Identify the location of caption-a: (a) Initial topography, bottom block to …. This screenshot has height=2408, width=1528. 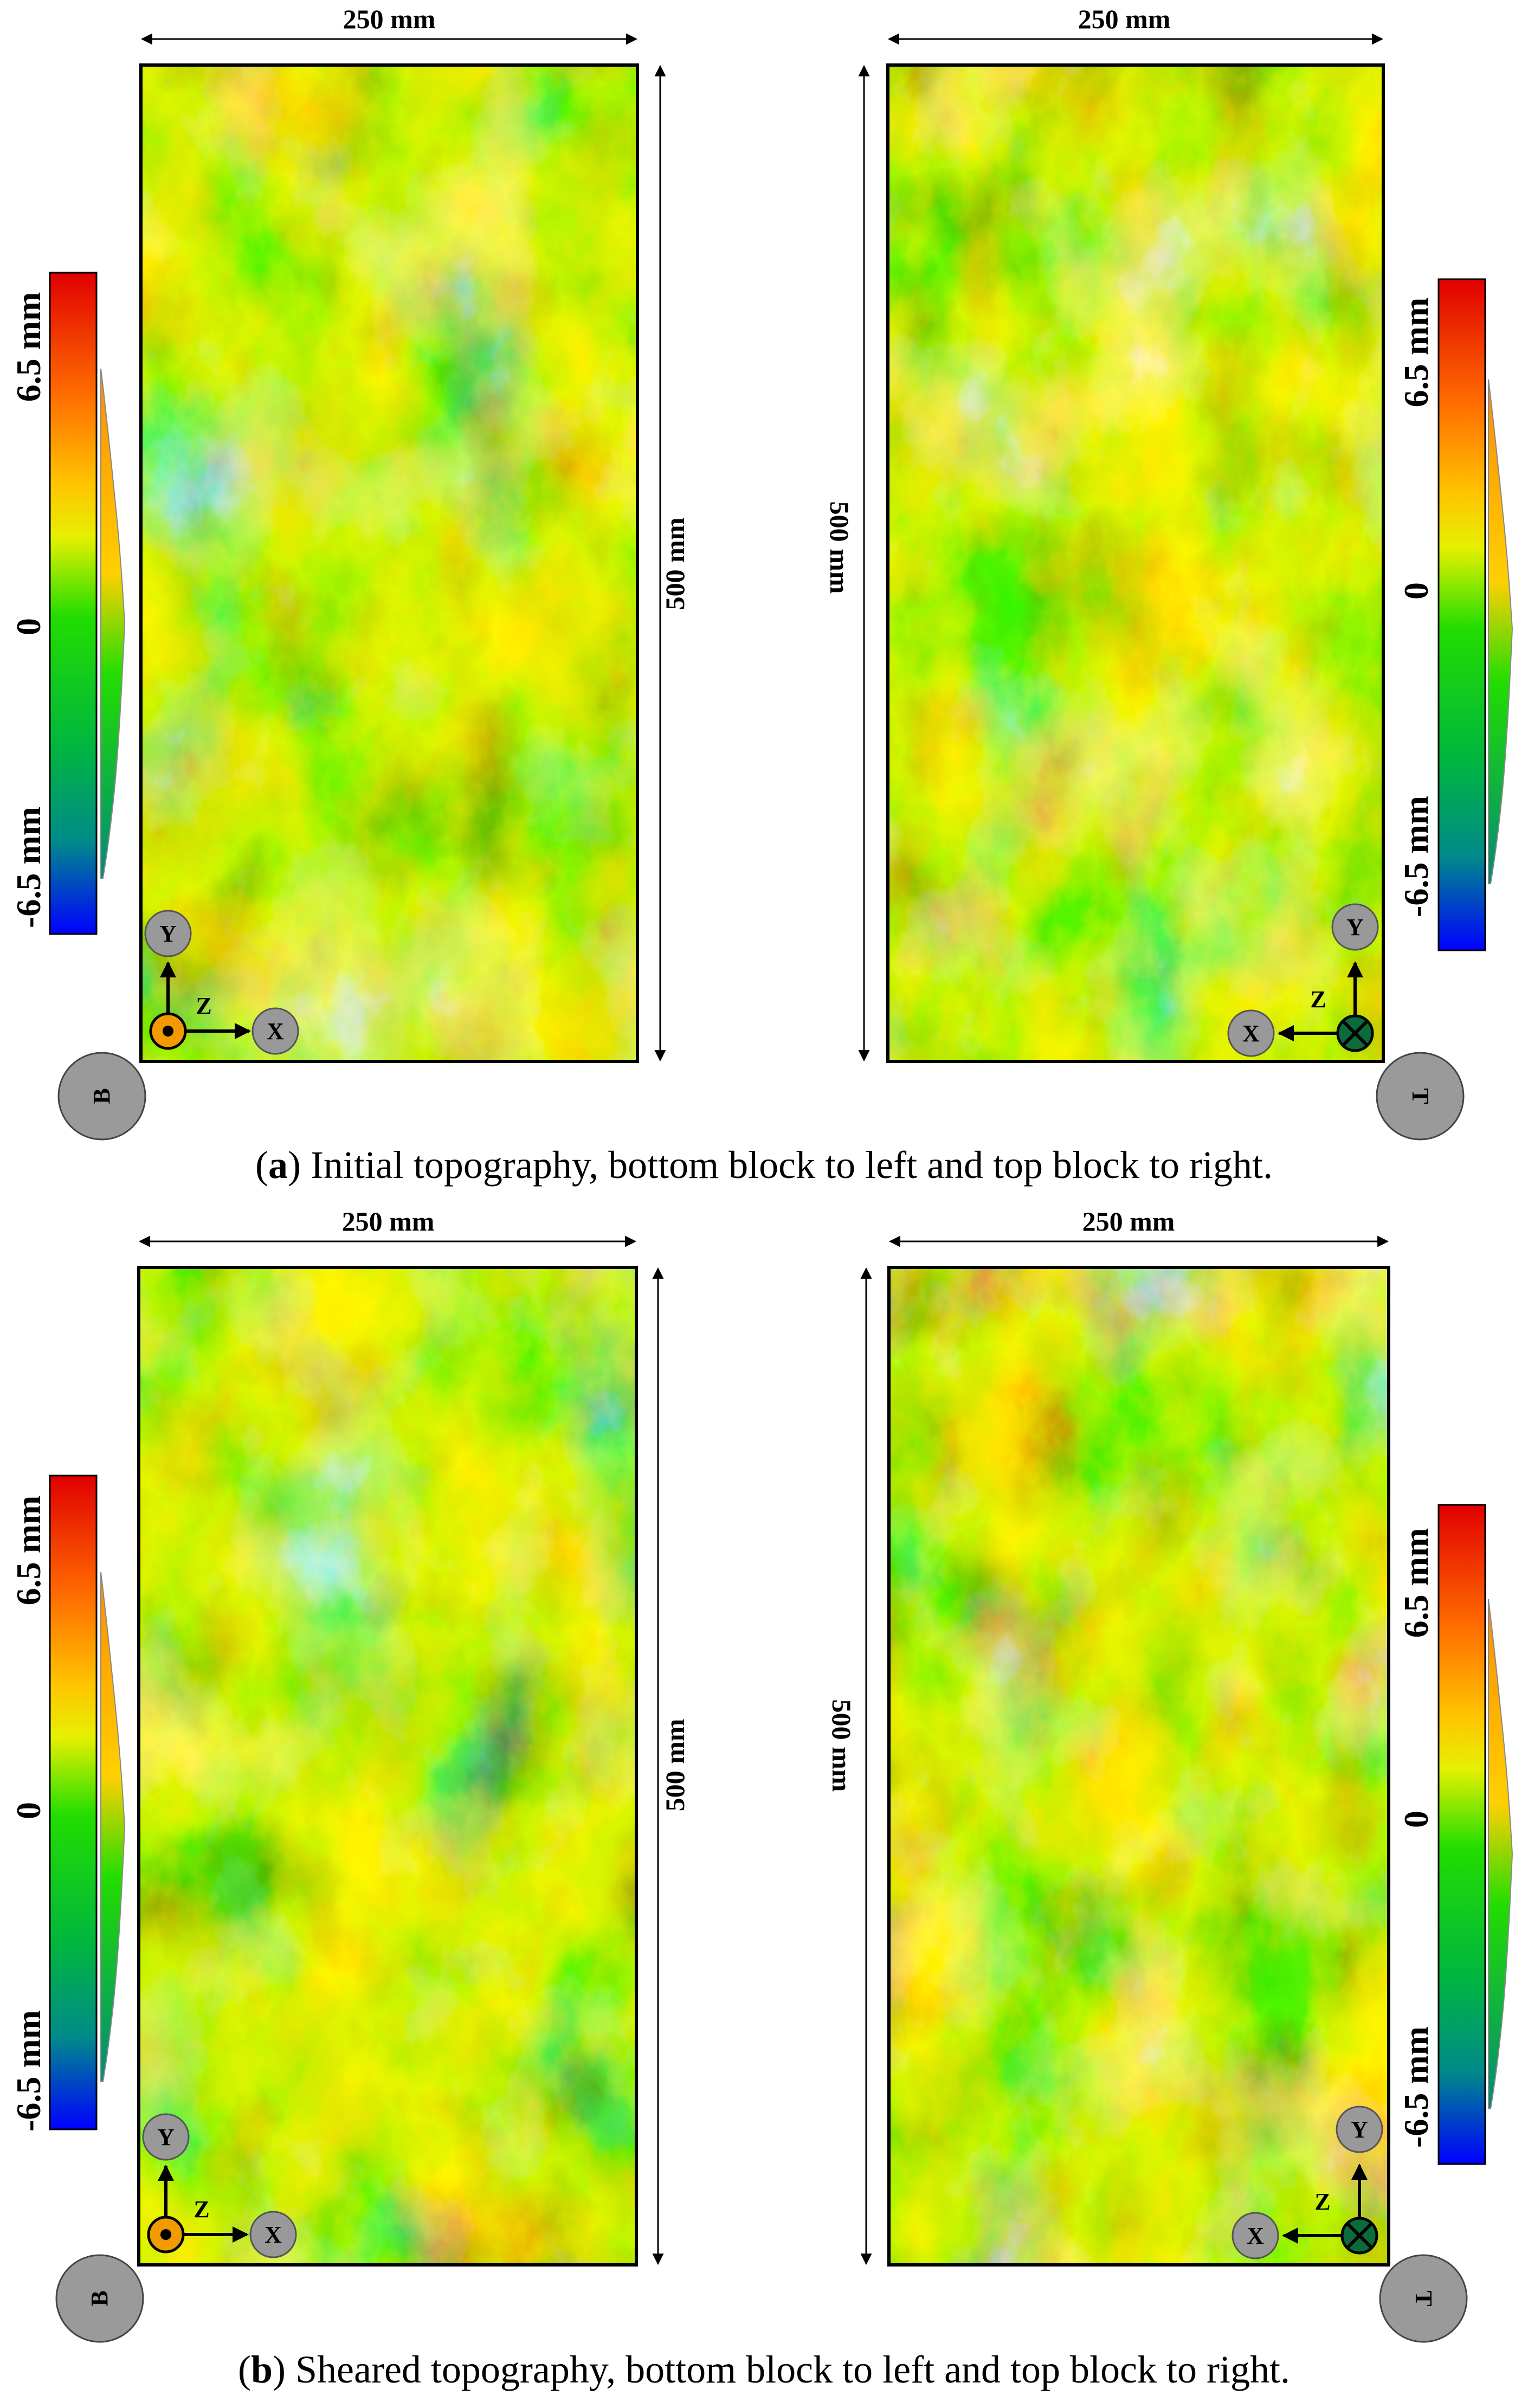
(764, 1165).